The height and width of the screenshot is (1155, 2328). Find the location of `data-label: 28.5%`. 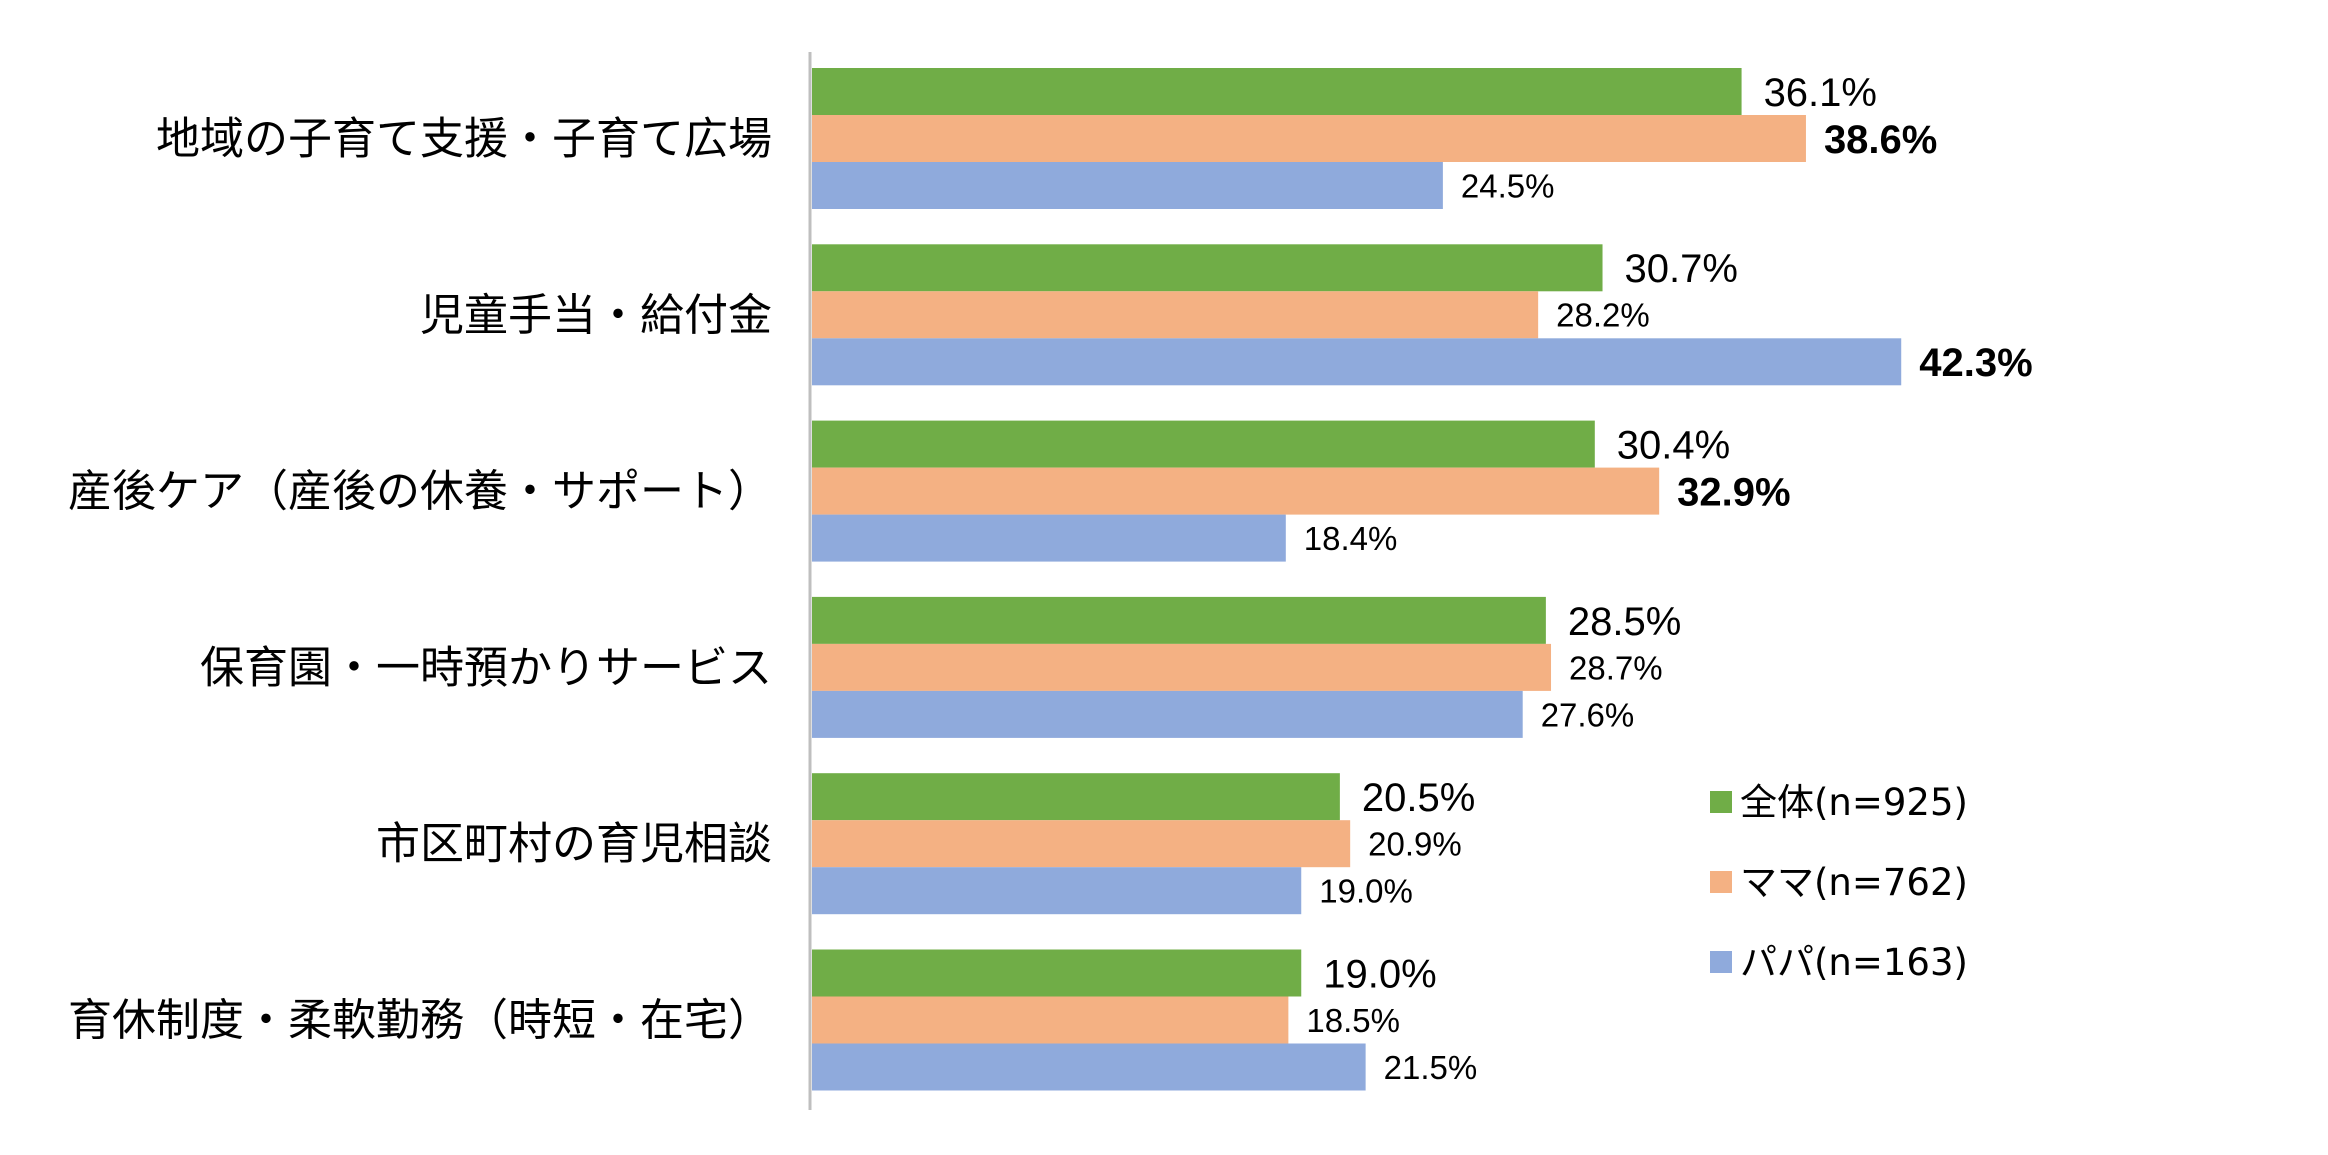

data-label: 28.5% is located at coordinates (1624, 622).